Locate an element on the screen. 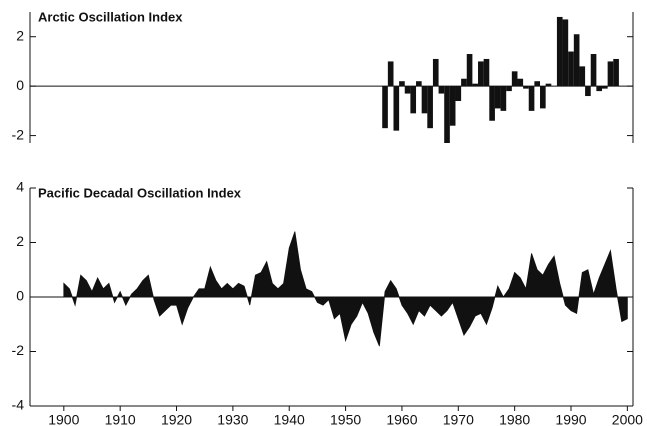  x-tick-label: 1970 is located at coordinates (458, 419).